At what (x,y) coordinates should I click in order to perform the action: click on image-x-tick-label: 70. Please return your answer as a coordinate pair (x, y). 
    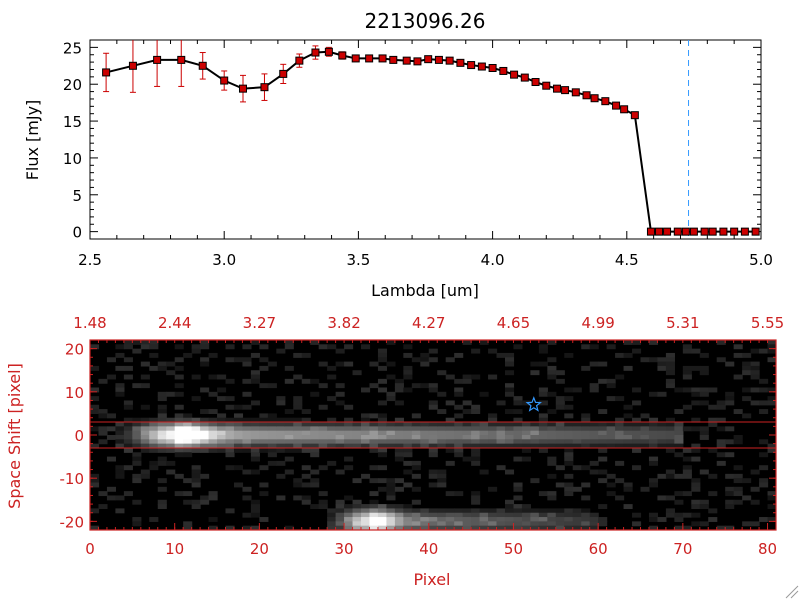
    Looking at the image, I should click on (682, 549).